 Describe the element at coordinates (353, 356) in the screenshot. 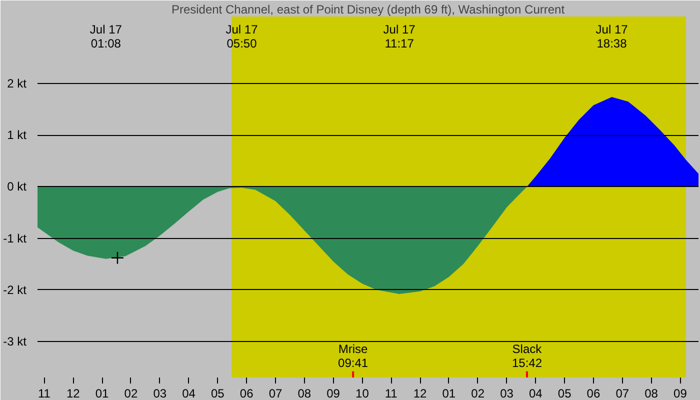

I see `annotation: Mrise 09:41` at that location.